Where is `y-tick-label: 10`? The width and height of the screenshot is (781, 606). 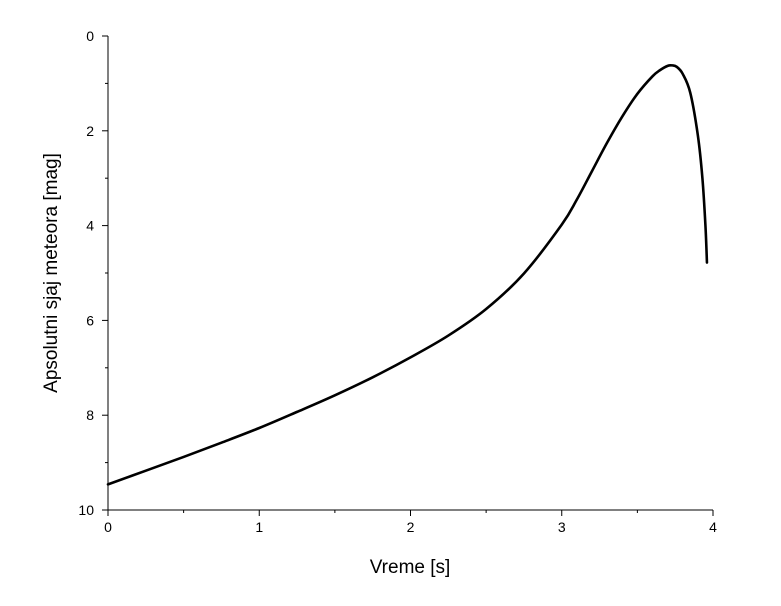
y-tick-label: 10 is located at coordinates (86, 510).